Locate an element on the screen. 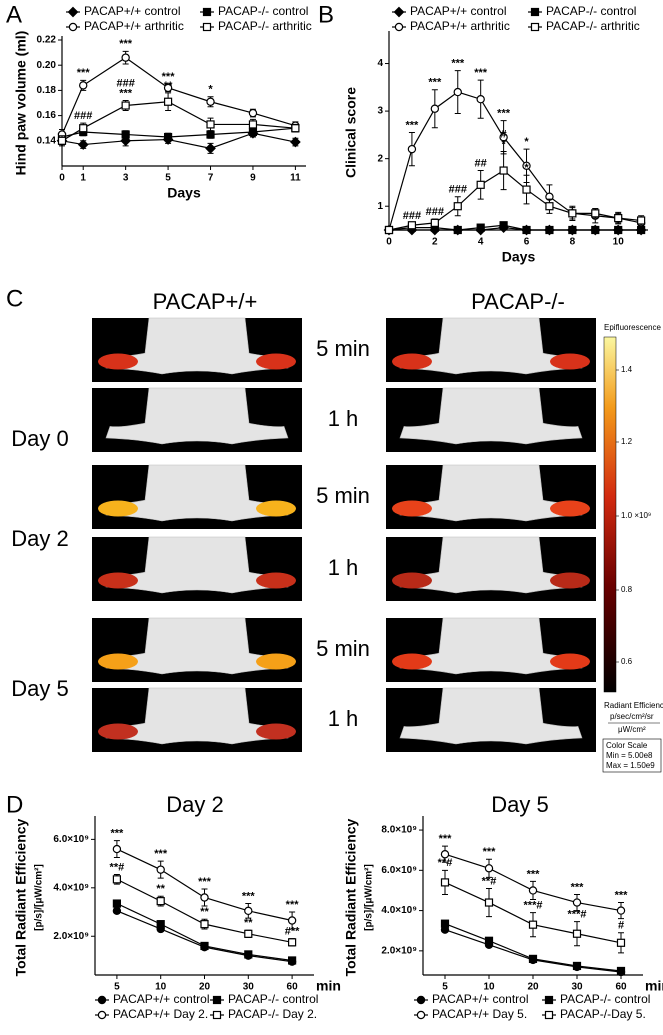 The height and width of the screenshot is (1035, 663). significance-label: # is located at coordinates (504, 134).